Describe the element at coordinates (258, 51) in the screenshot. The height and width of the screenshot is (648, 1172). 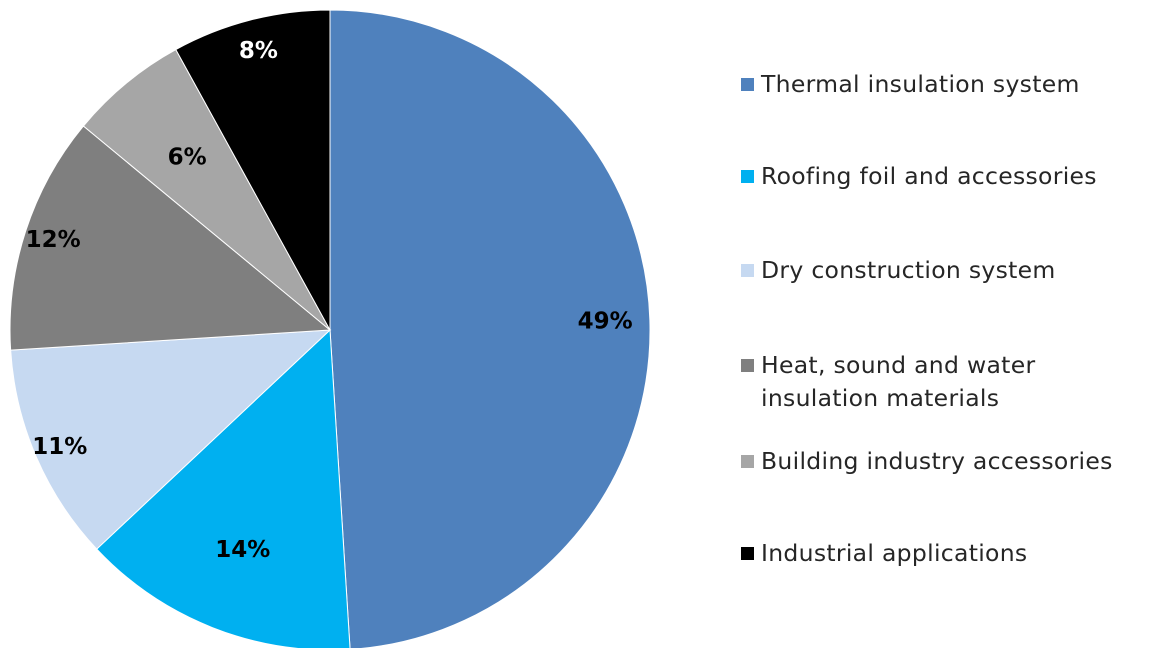
I see `data-label-6: 8%` at that location.